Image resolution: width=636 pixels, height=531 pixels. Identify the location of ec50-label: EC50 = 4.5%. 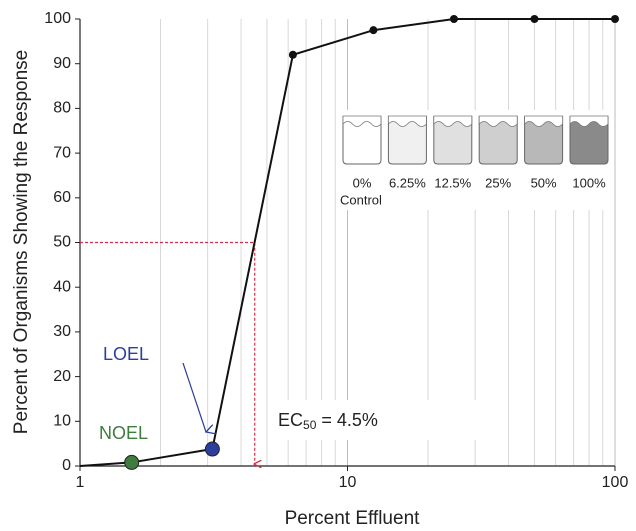
(328, 421).